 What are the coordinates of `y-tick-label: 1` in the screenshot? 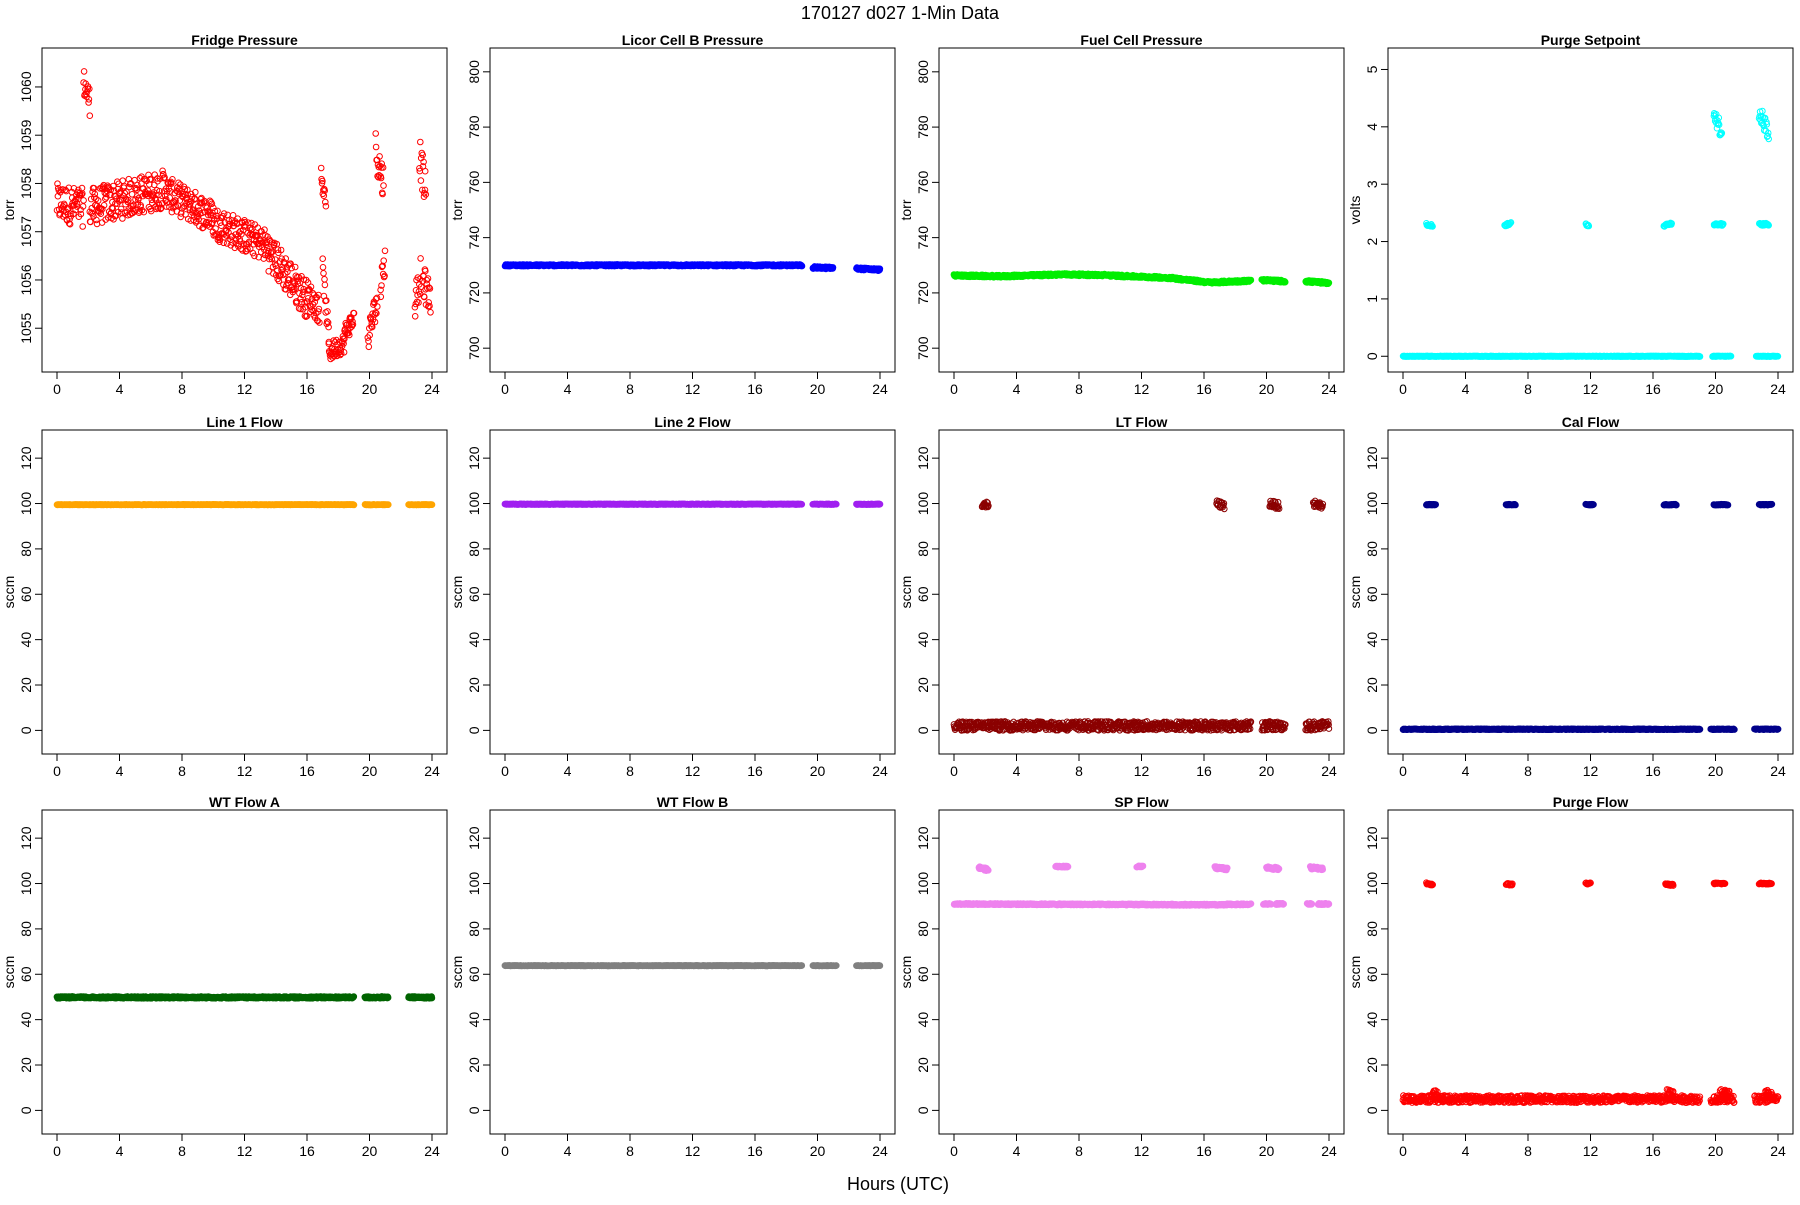 It's located at (1372, 299).